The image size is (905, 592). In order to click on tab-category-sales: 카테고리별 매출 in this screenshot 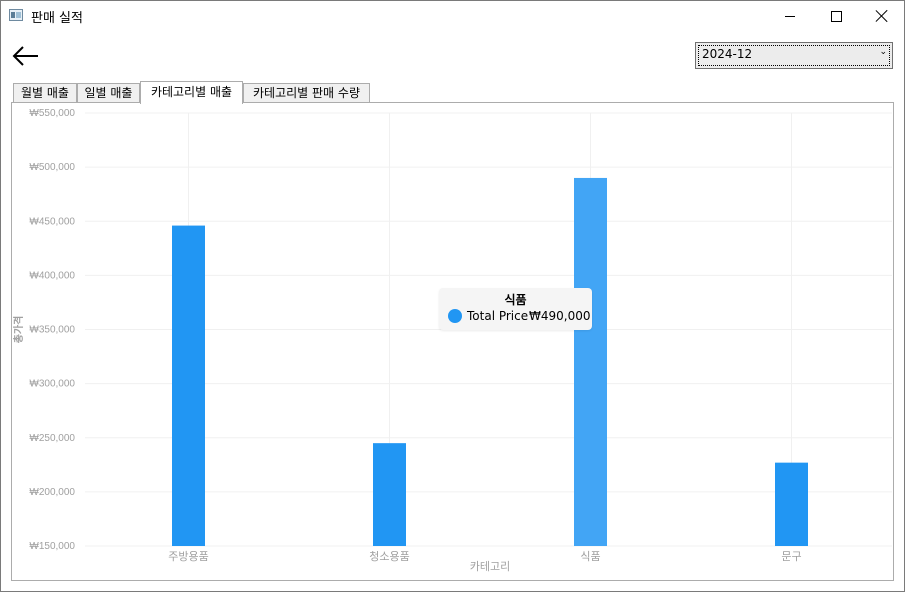, I will do `click(191, 92)`.